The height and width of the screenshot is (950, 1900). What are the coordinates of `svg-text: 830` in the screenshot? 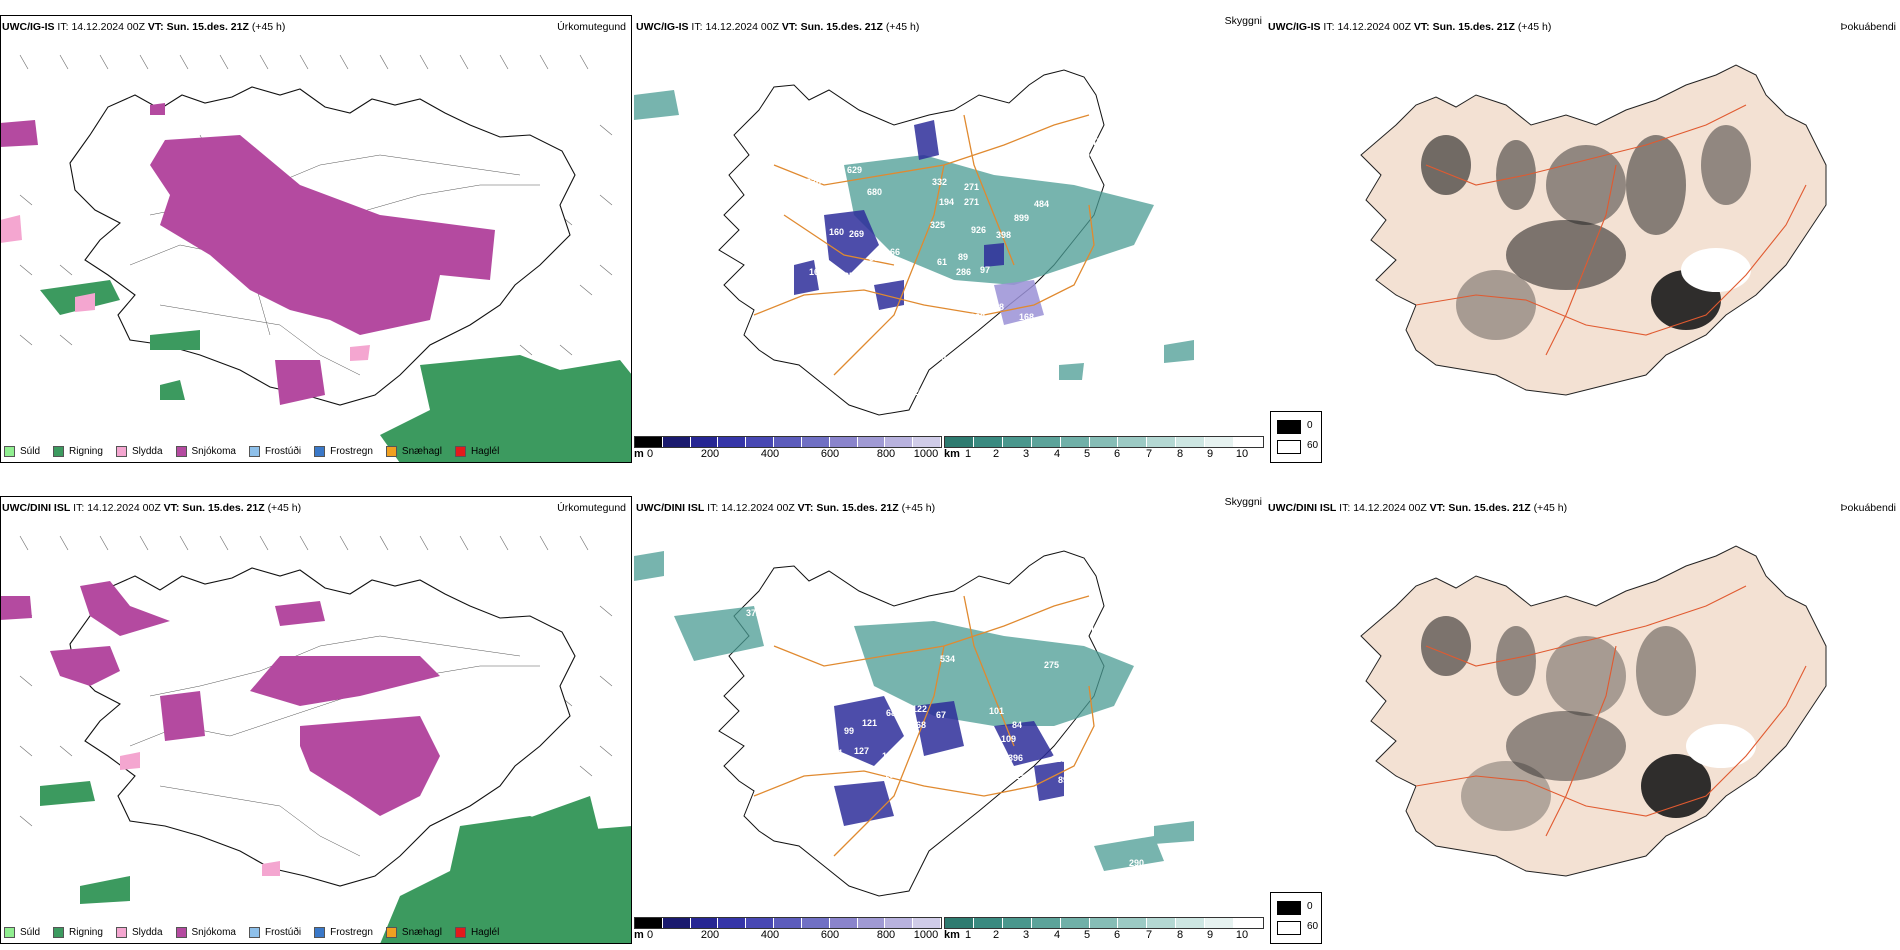 It's located at (909, 317).